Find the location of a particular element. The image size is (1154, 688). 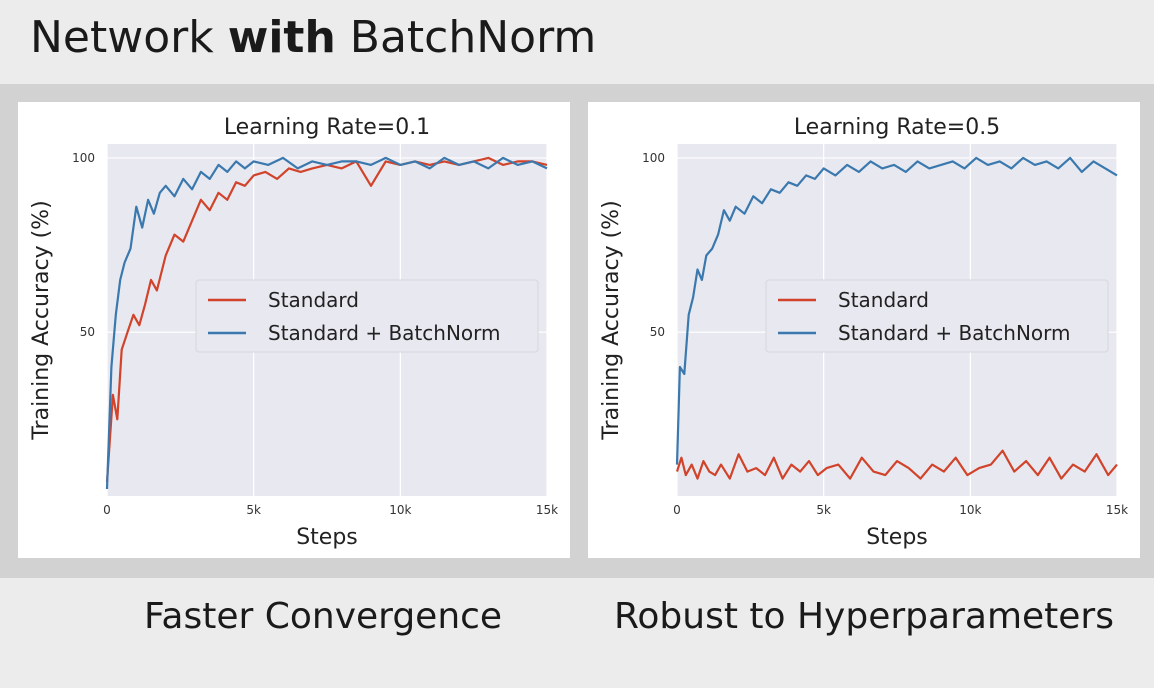

caption-right: Robust to Hyperparameters is located at coordinates (864, 616).